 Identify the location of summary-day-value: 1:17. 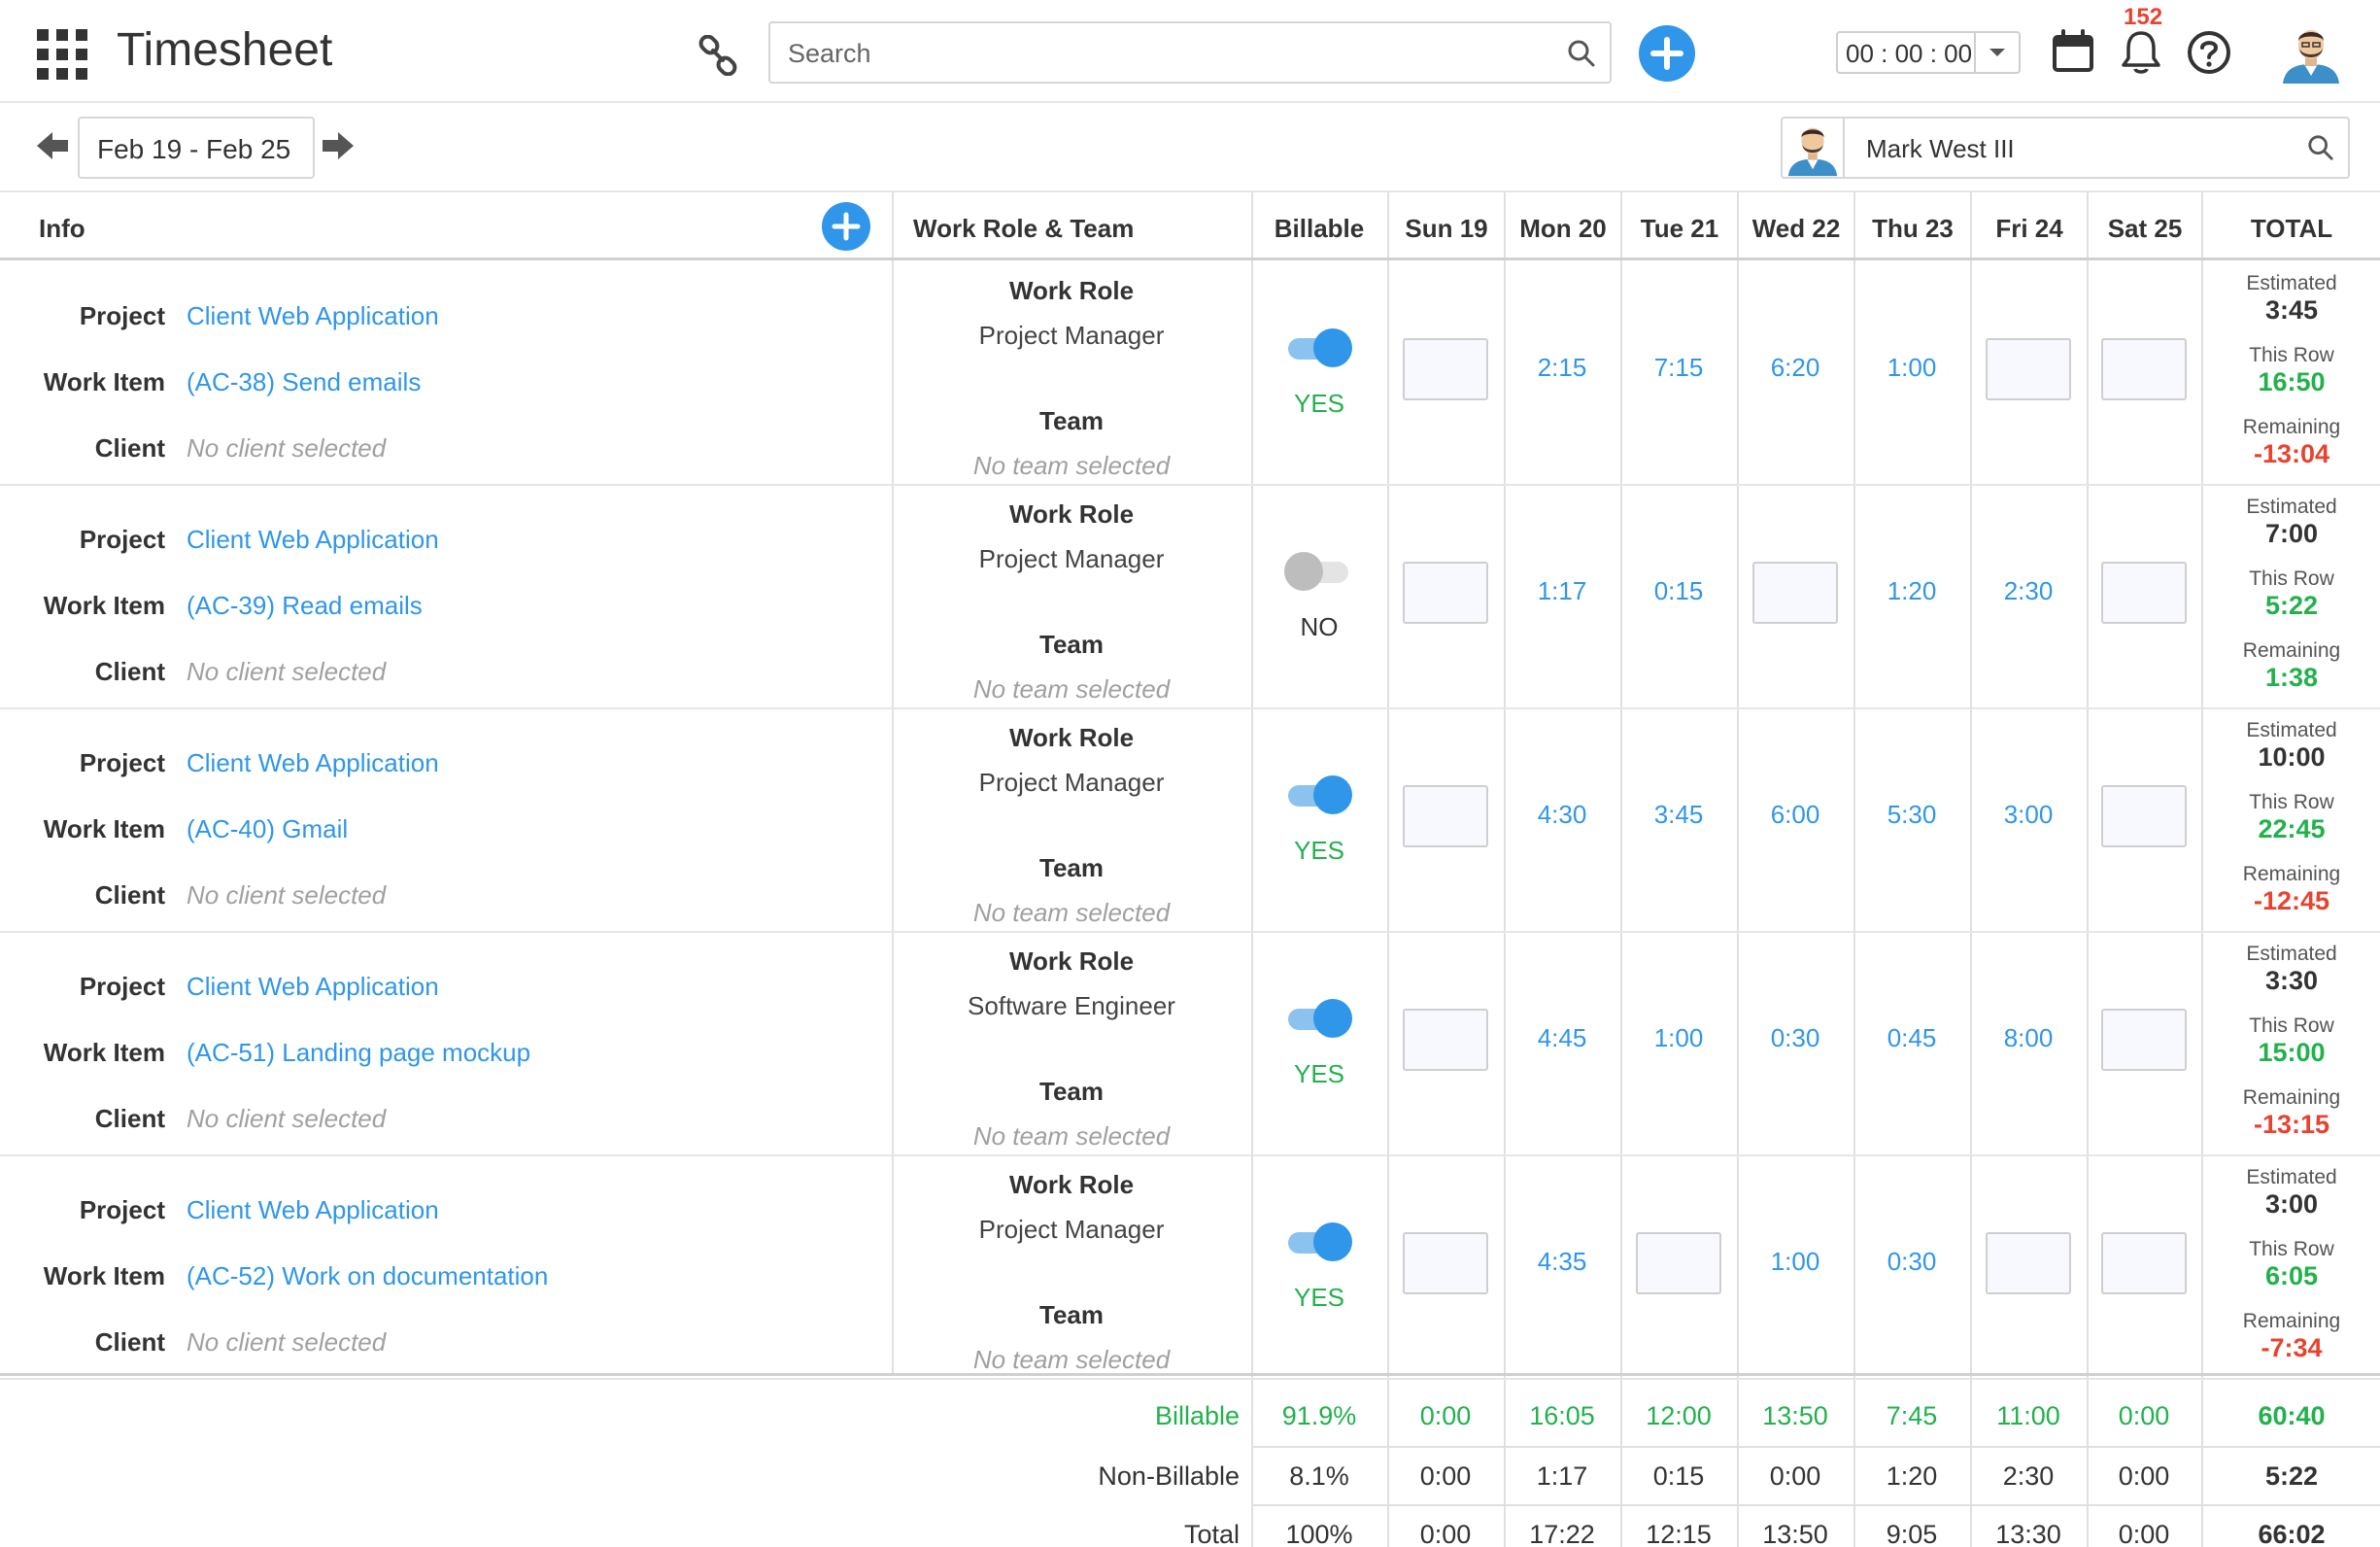
(1562, 1476).